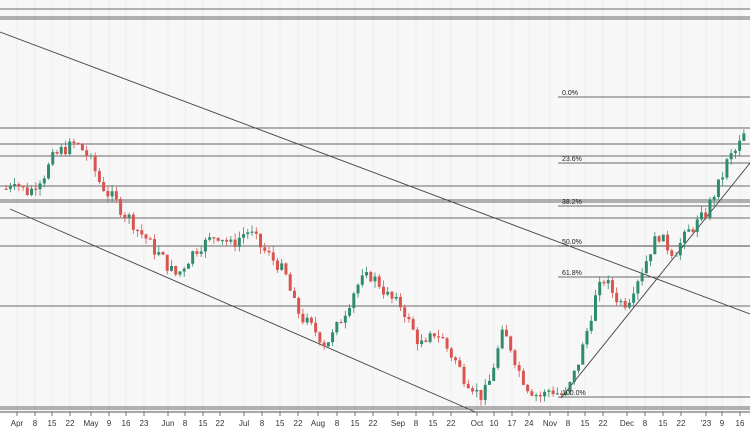 The height and width of the screenshot is (430, 750). I want to click on x-tick-label-21: 8, so click(416, 423).